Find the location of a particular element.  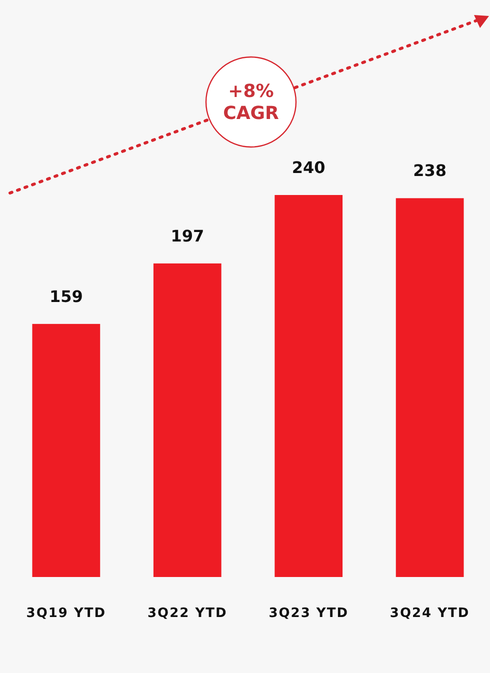

x-tick-label: 3Q24 YTD is located at coordinates (430, 613).